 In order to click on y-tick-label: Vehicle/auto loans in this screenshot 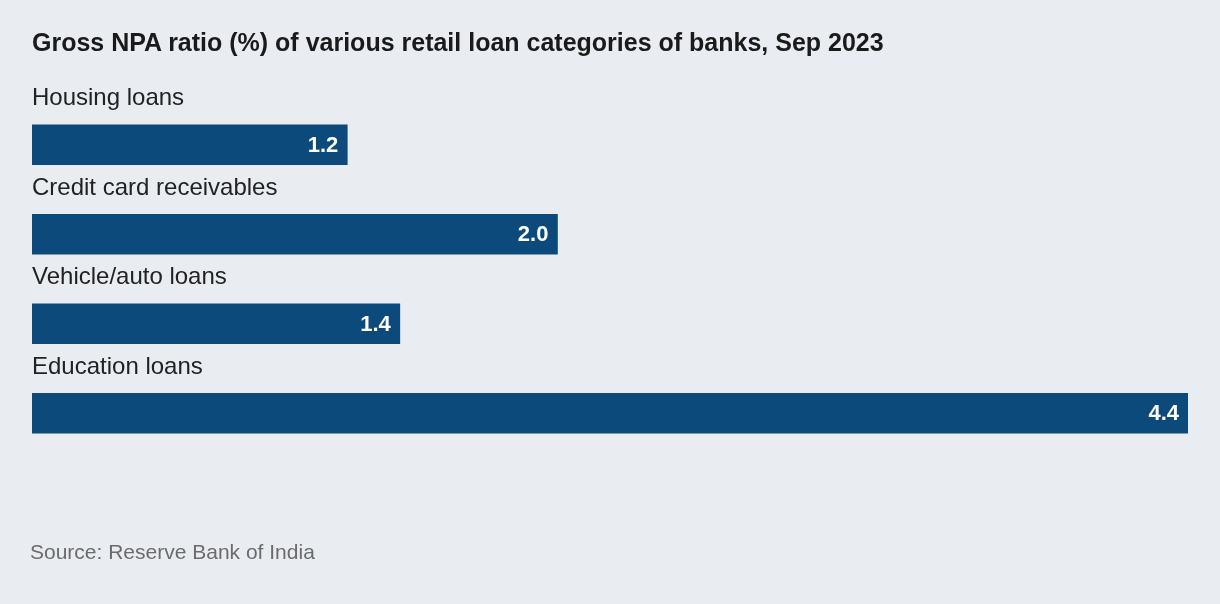, I will do `click(129, 276)`.